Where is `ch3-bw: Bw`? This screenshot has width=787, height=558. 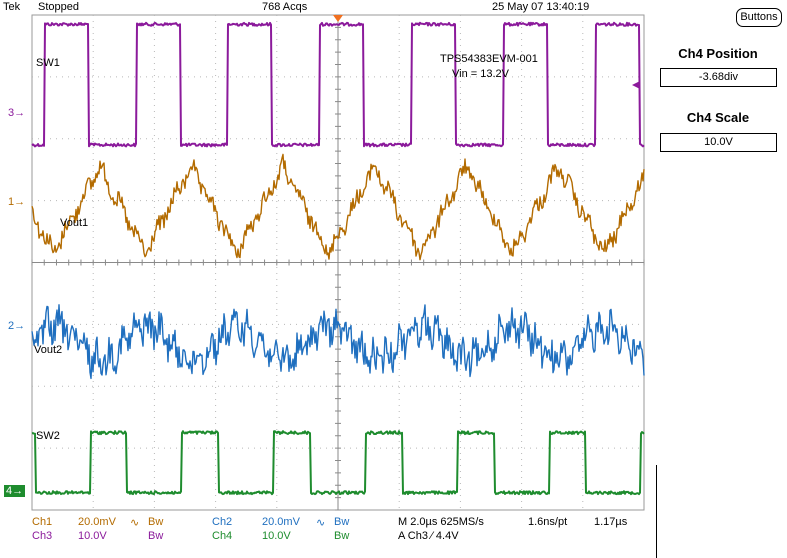 ch3-bw: Bw is located at coordinates (156, 536).